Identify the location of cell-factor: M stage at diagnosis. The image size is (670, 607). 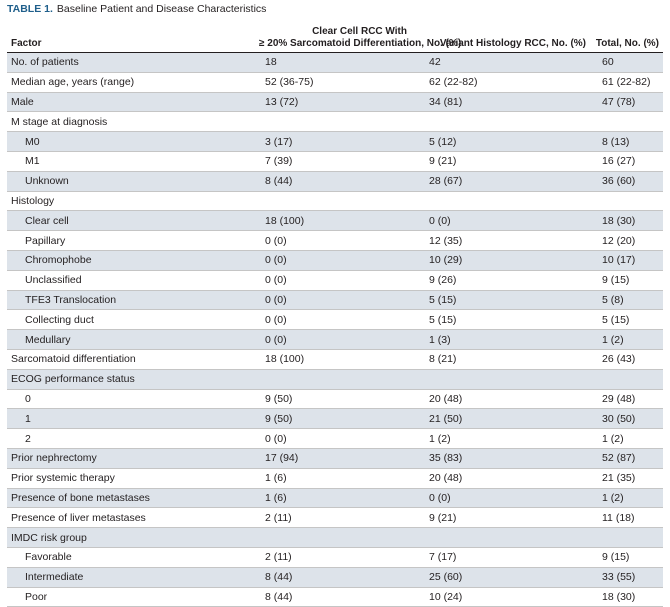
(131, 122).